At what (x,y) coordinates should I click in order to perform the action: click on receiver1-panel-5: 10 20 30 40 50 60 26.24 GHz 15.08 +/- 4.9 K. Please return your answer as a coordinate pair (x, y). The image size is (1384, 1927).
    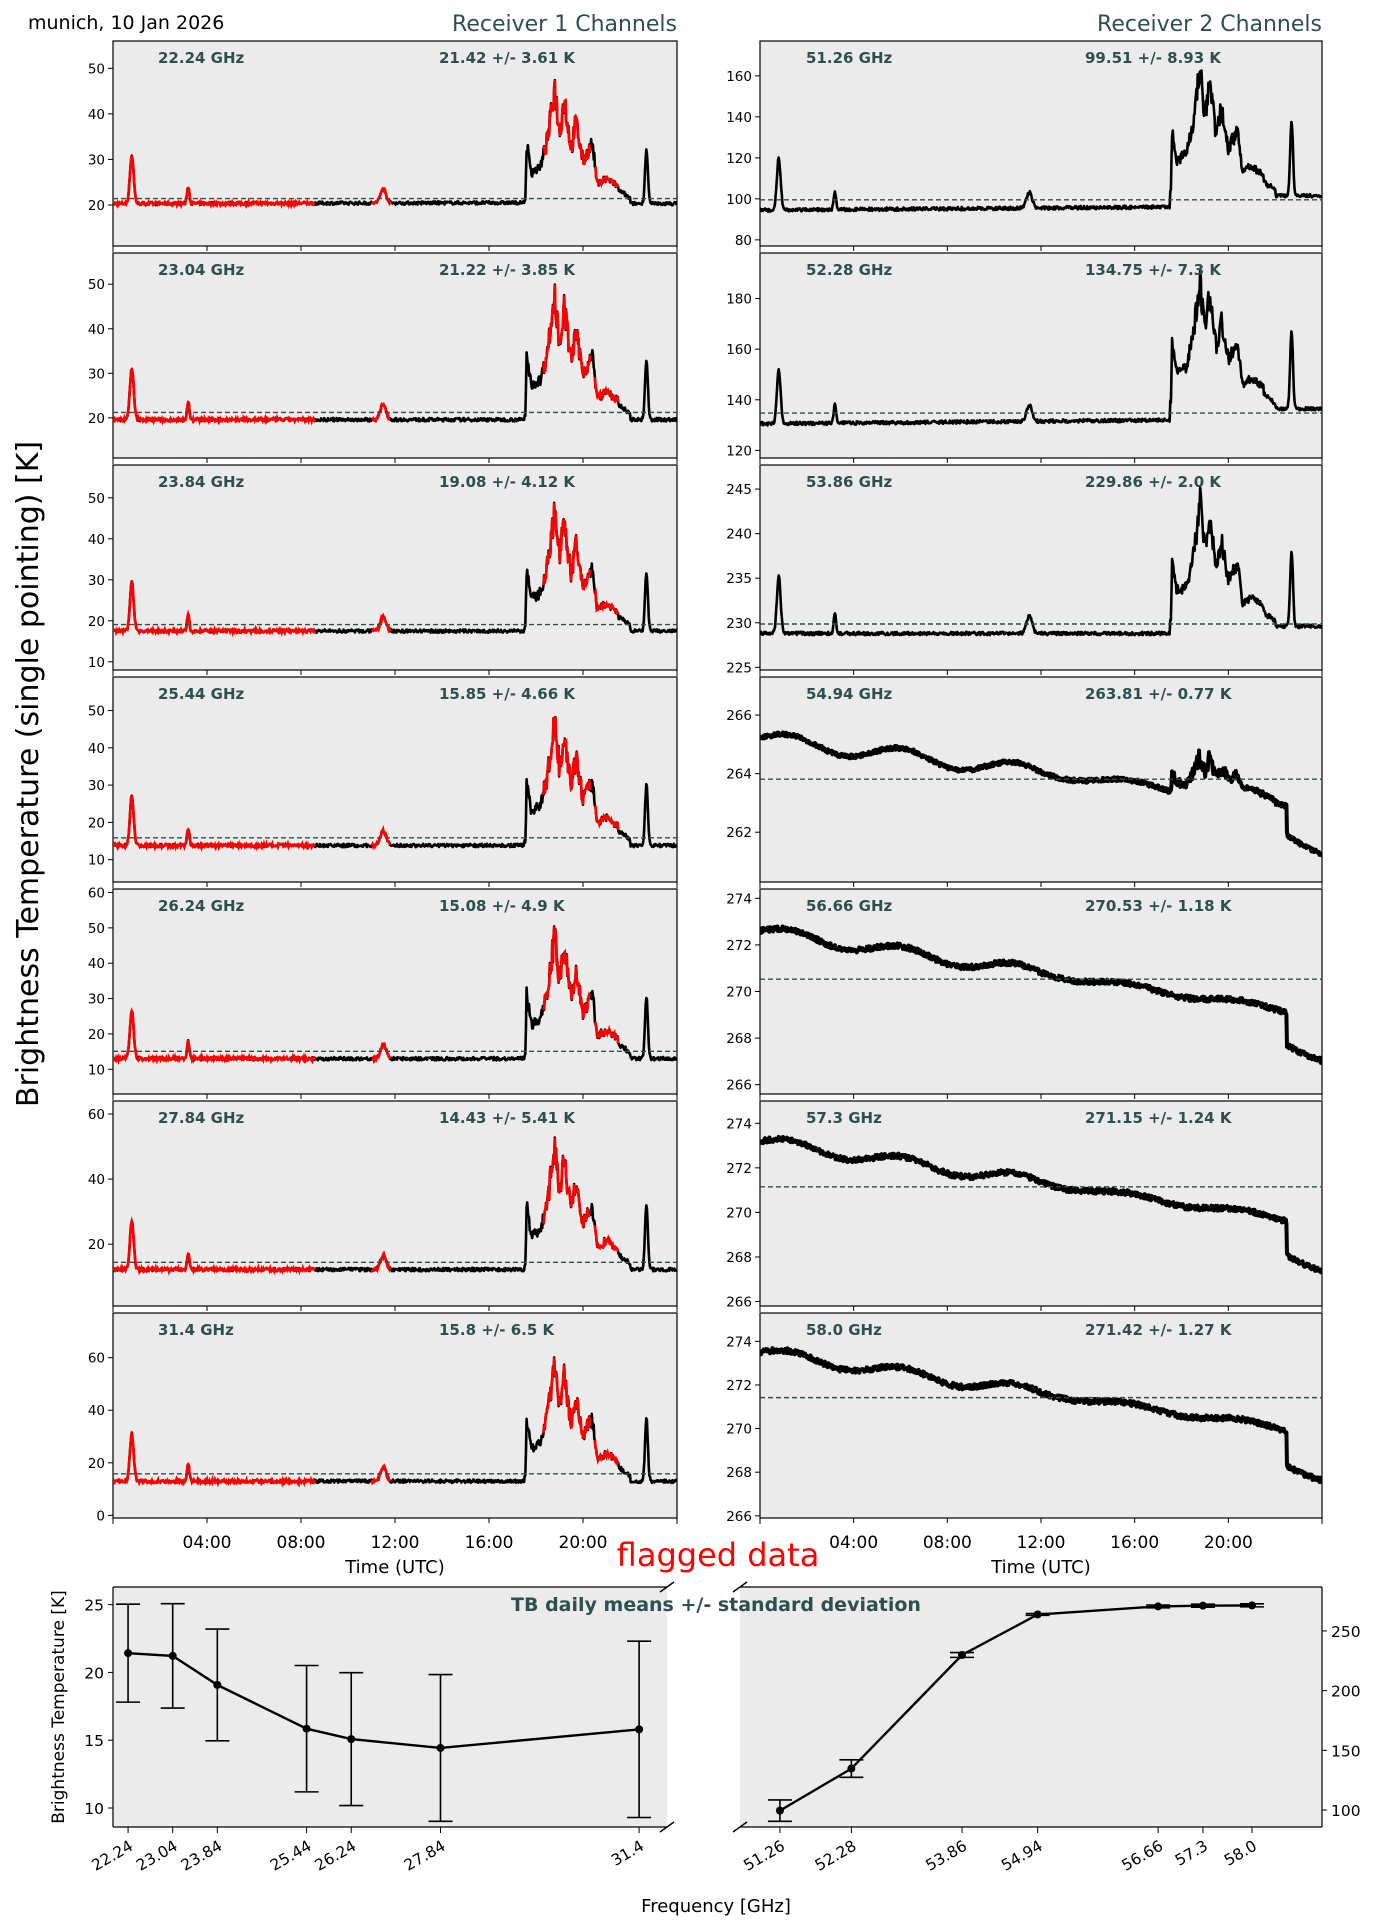
    Looking at the image, I should click on (383, 993).